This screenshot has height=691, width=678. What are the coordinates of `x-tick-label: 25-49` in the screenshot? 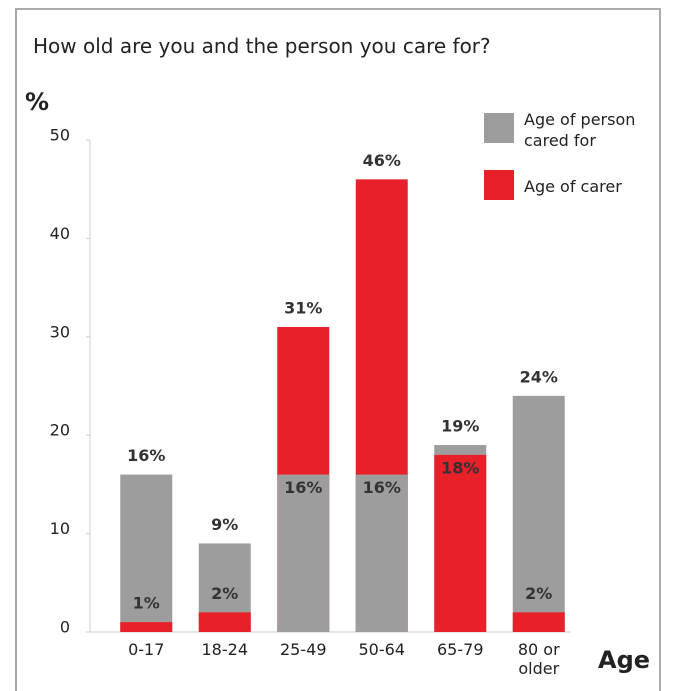 It's located at (303, 649).